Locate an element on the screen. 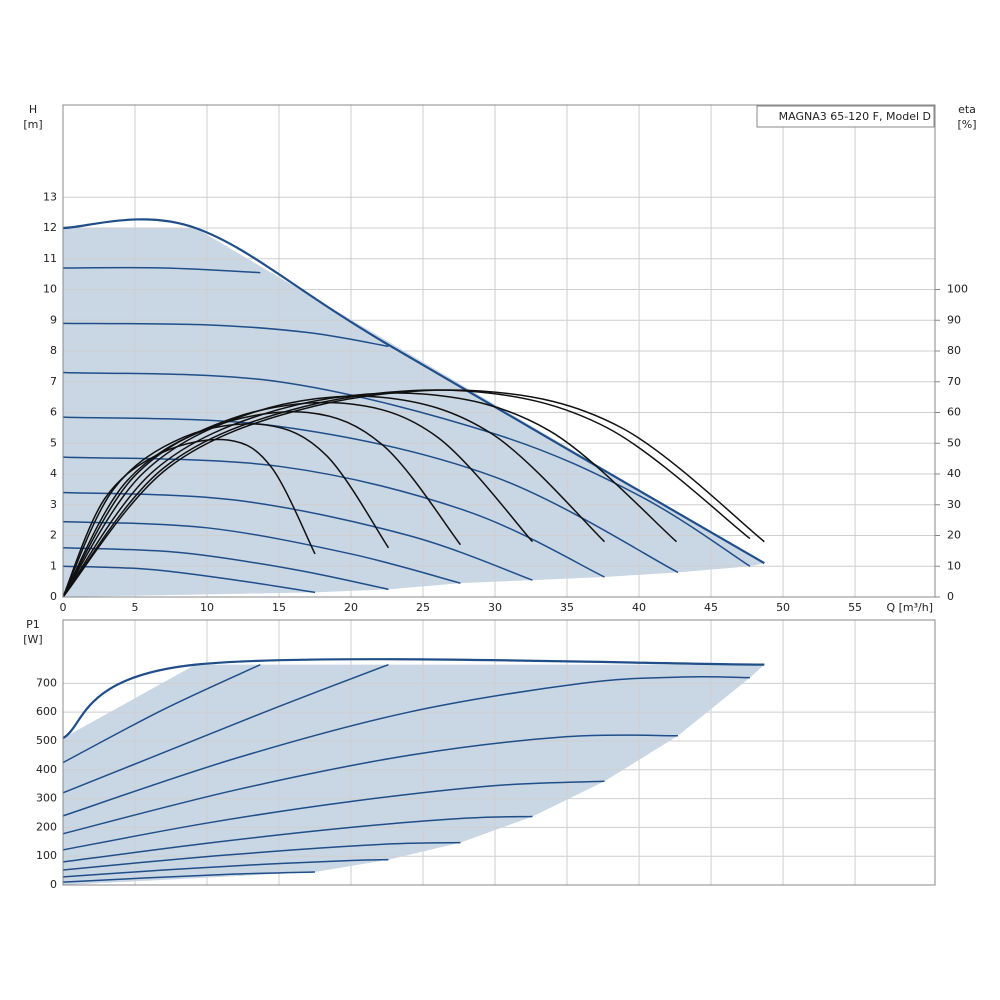  x-tick-label: 50 is located at coordinates (783, 607).